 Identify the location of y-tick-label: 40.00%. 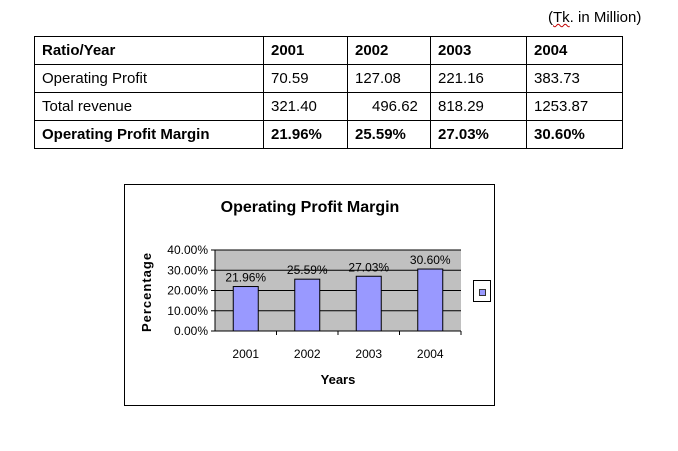
(187, 250).